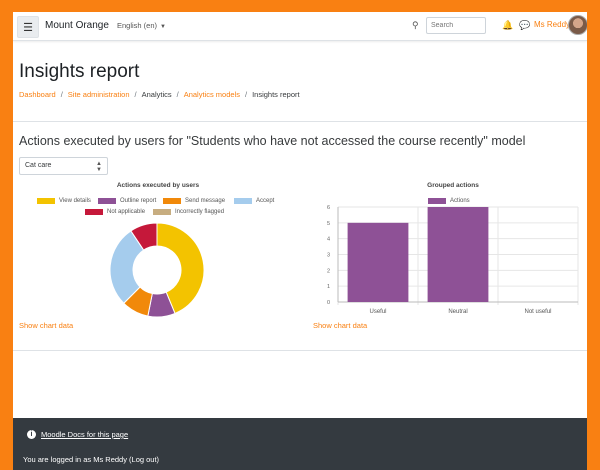  Describe the element at coordinates (328, 224) in the screenshot. I see `y-tick-label: 5` at that location.